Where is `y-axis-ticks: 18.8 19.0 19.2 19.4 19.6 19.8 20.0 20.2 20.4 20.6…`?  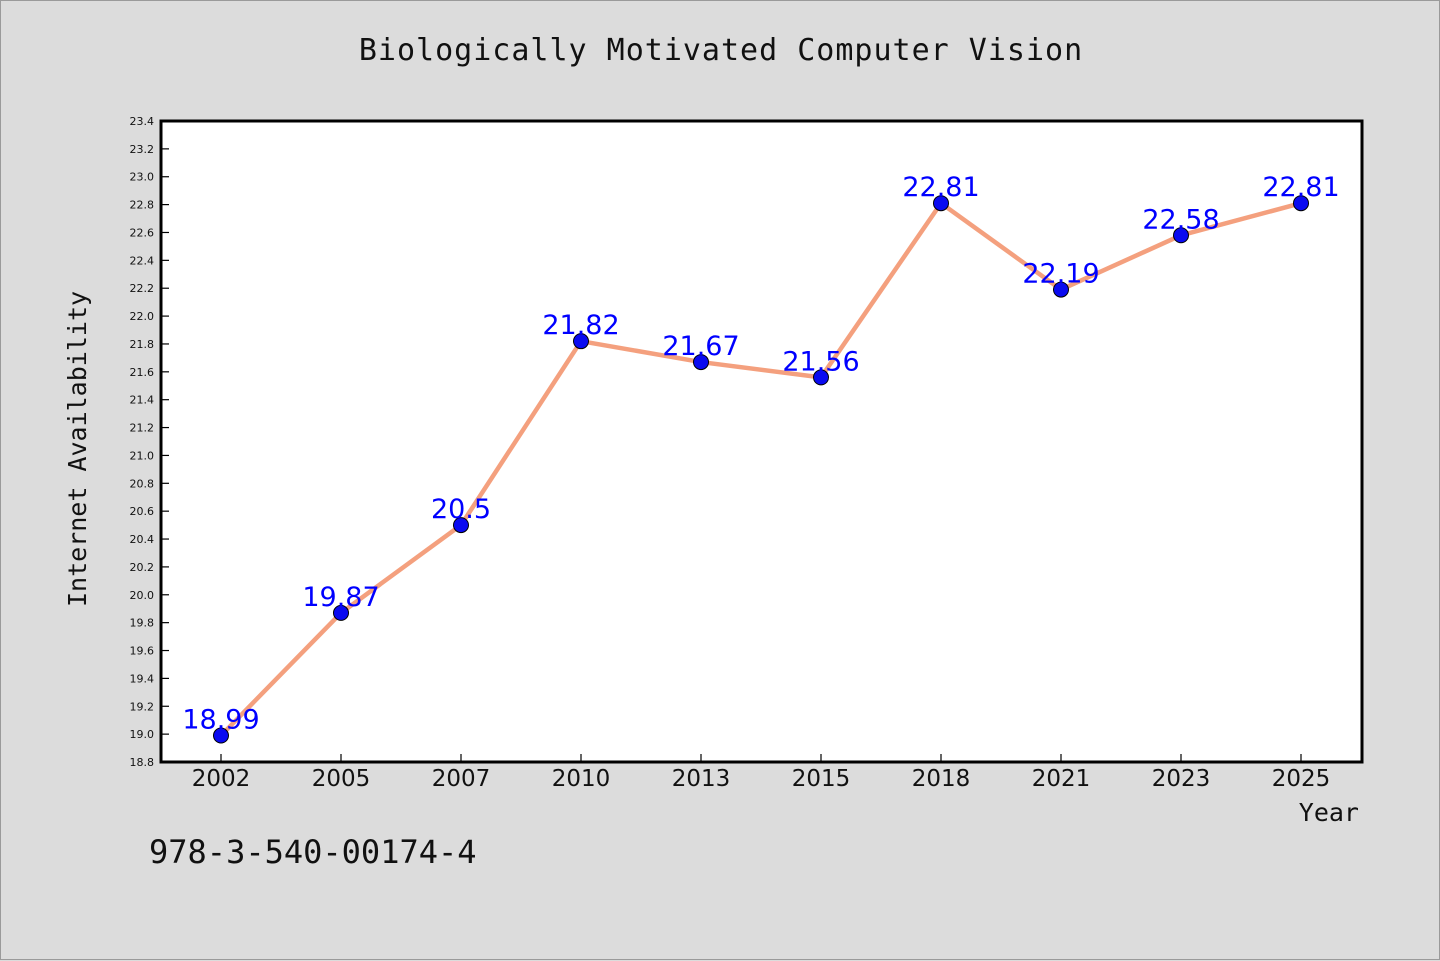
y-axis-ticks: 18.8 19.0 19.2 19.4 19.6 19.8 20.0 20.2 20.4 20.6… is located at coordinates (149, 442).